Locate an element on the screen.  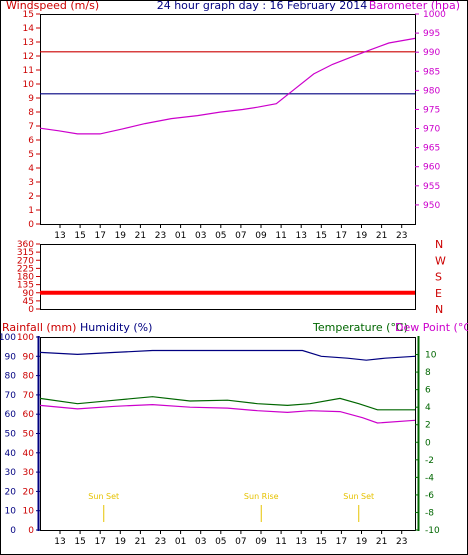
barometer-tick-label: 990 is located at coordinates (431, 53).